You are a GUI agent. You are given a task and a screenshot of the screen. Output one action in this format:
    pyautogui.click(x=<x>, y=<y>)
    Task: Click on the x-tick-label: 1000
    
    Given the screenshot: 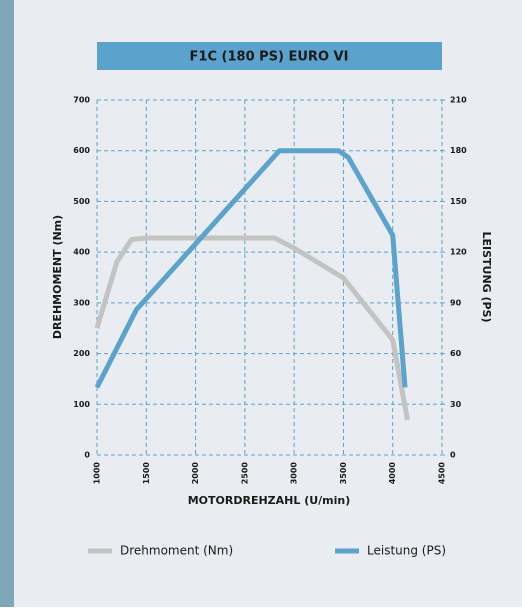 What is the action you would take?
    pyautogui.click(x=97, y=473)
    